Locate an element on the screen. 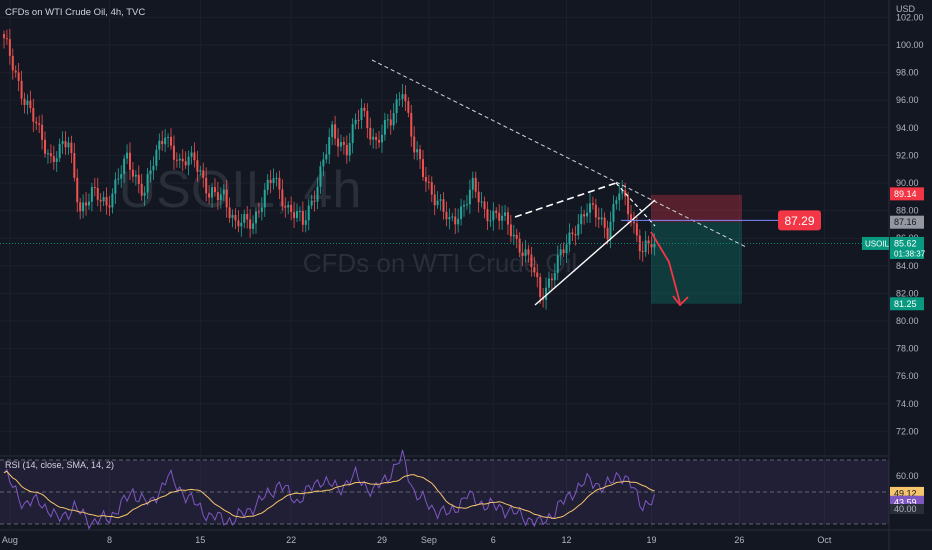 Image resolution: width=932 pixels, height=550 pixels. wedge-upper-line is located at coordinates (565, 200).